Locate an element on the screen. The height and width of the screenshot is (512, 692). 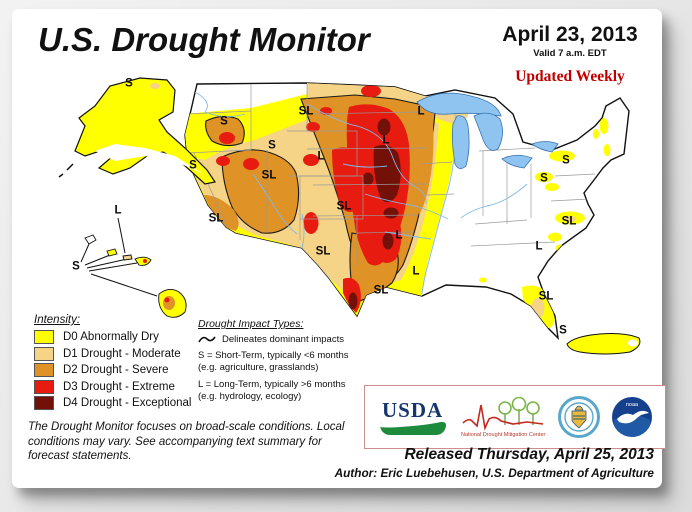
usda-field-icon is located at coordinates (412, 428).